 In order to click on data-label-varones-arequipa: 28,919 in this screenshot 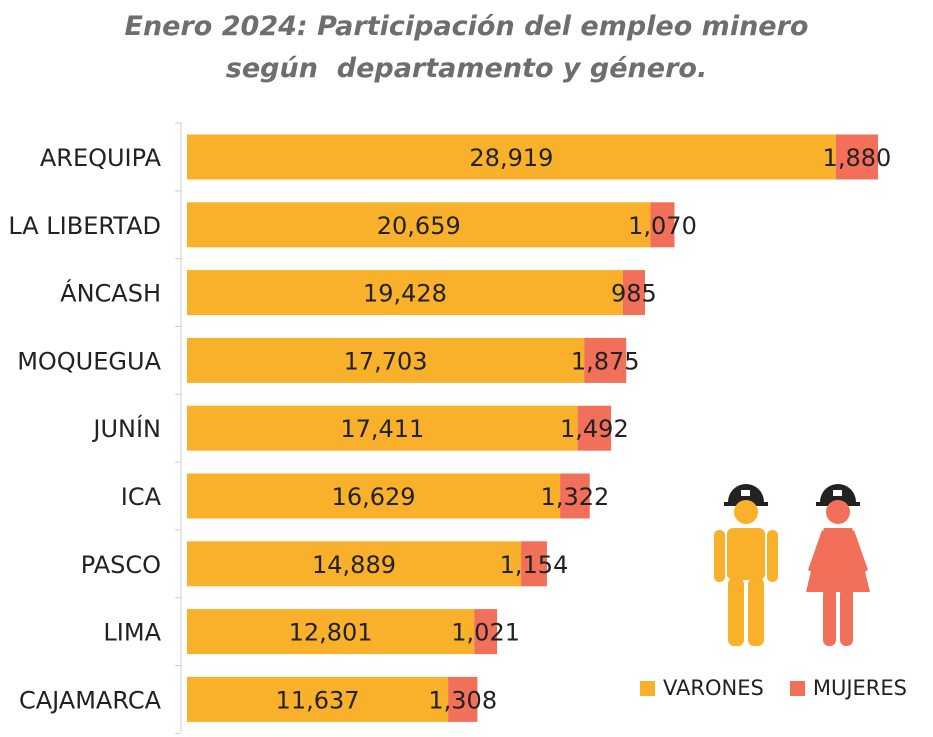, I will do `click(511, 158)`.